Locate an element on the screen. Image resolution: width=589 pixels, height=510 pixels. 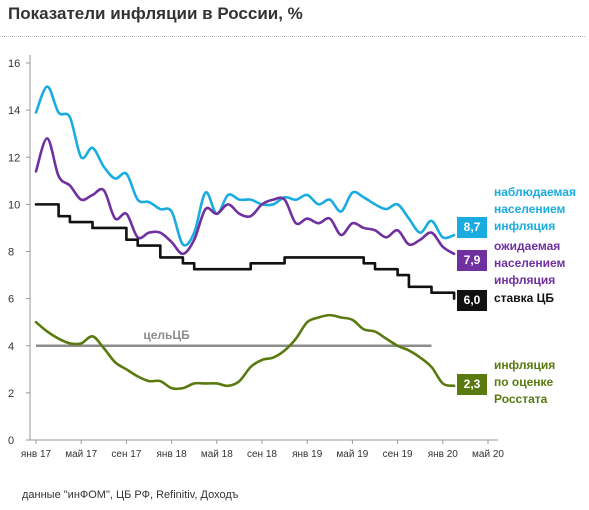
end-value-badge-observed: 8,7 is located at coordinates (472, 227).